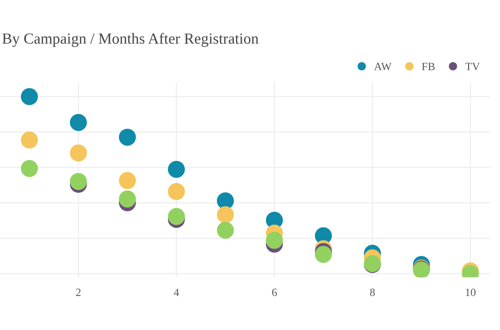  What do you see at coordinates (383, 66) in the screenshot?
I see `legend-label: AW` at bounding box center [383, 66].